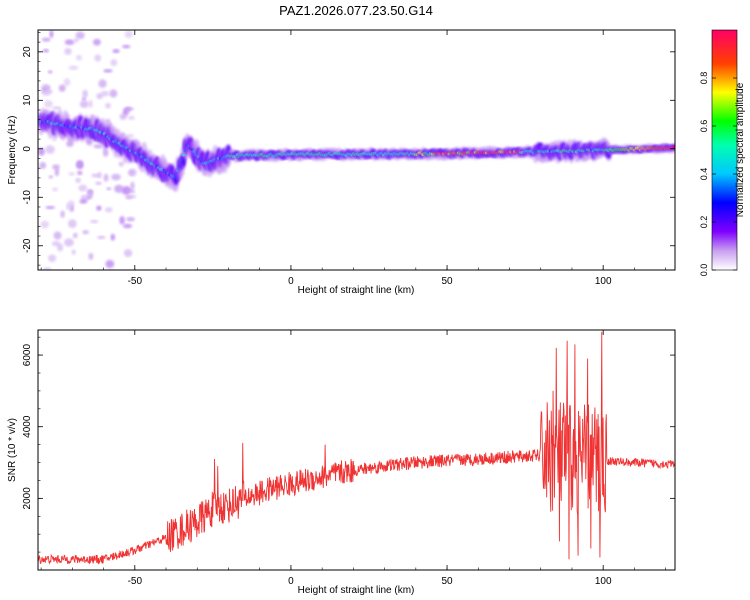 Image resolution: width=750 pixels, height=600 pixels. What do you see at coordinates (704, 126) in the screenshot?
I see `colorbar-tick-label: 0.6` at bounding box center [704, 126].